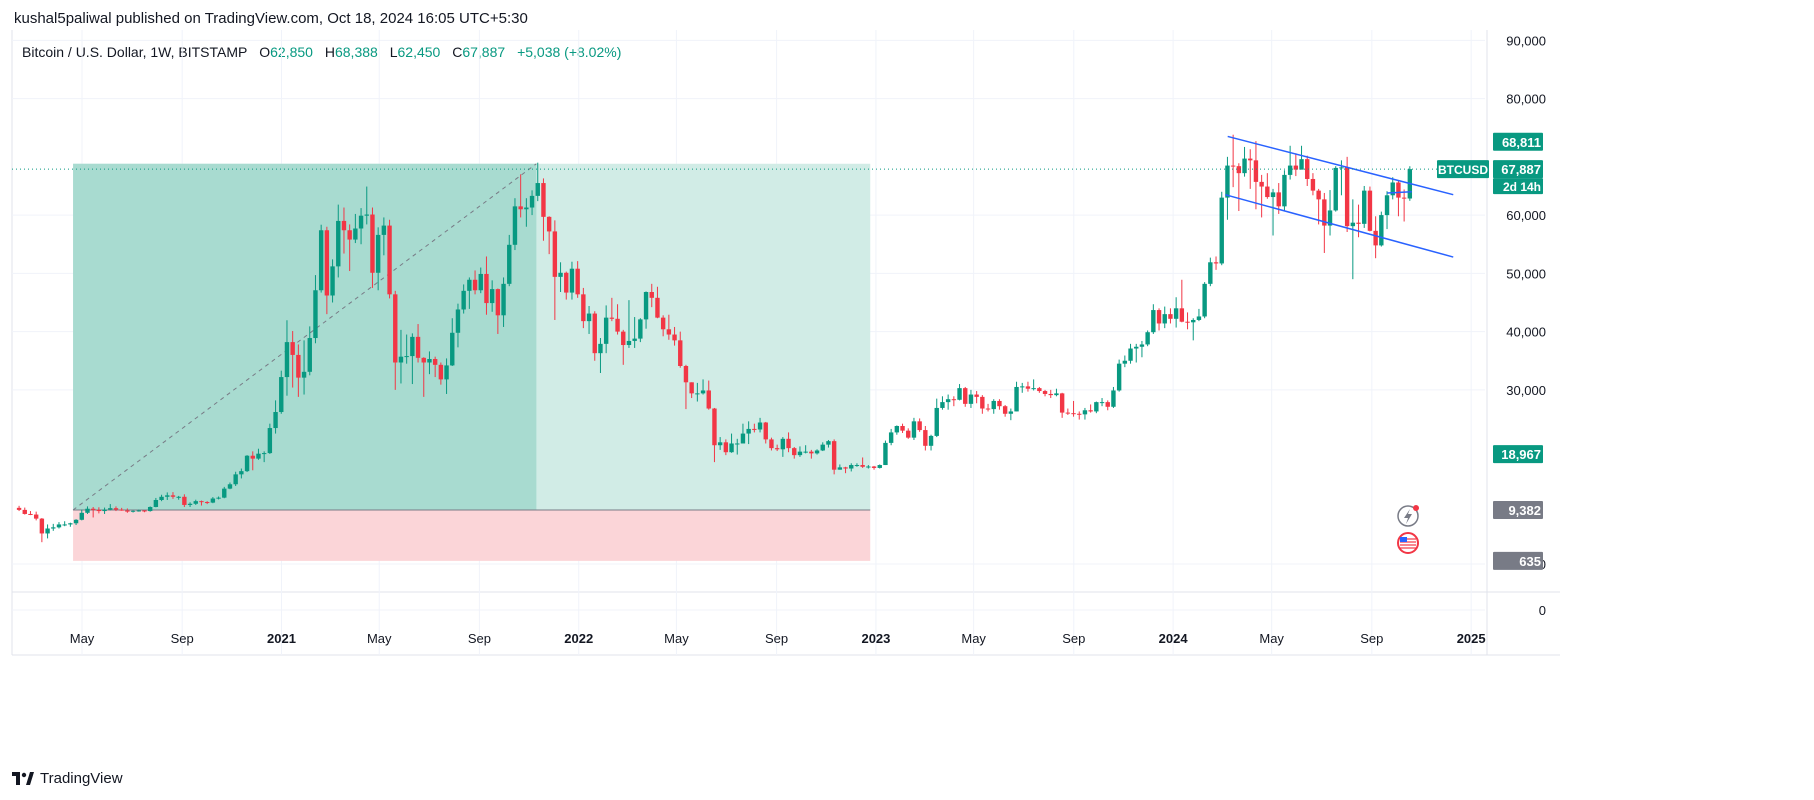 This screenshot has height=800, width=1814. What do you see at coordinates (393, 52) in the screenshot?
I see `low-label: L` at bounding box center [393, 52].